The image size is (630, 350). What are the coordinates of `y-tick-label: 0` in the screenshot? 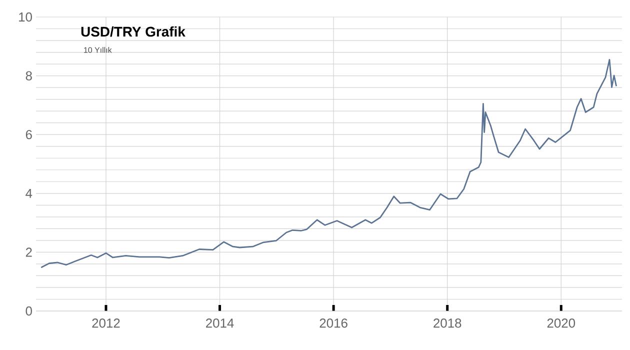 It's located at (29, 311).